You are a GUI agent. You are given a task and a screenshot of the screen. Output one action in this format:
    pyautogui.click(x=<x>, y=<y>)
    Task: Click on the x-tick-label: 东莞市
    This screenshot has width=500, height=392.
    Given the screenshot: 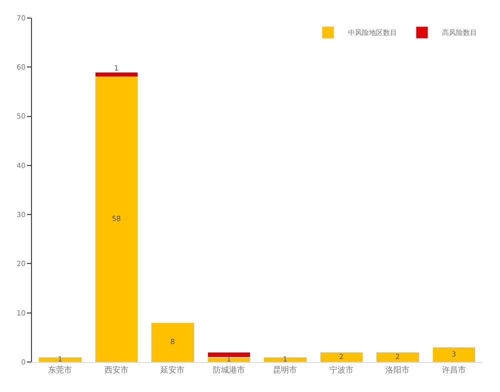 What is the action you would take?
    pyautogui.click(x=60, y=370)
    